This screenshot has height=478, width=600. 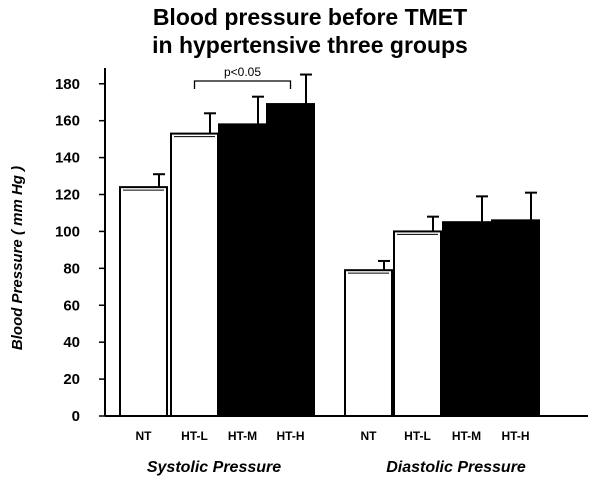 I want to click on bar-diastolic-ht-m, so click(x=466, y=319).